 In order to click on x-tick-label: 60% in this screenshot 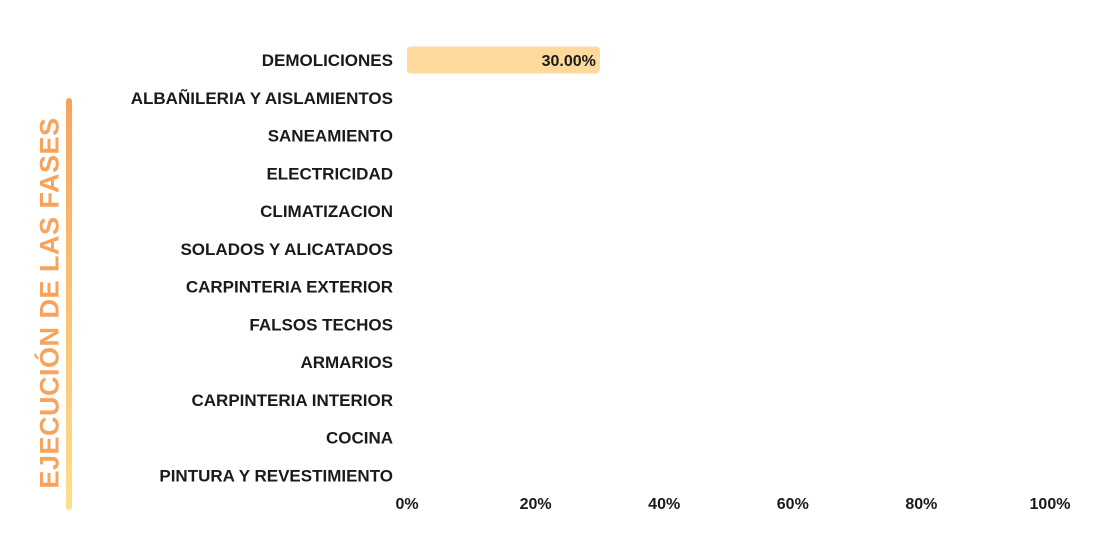, I will do `click(793, 504)`.